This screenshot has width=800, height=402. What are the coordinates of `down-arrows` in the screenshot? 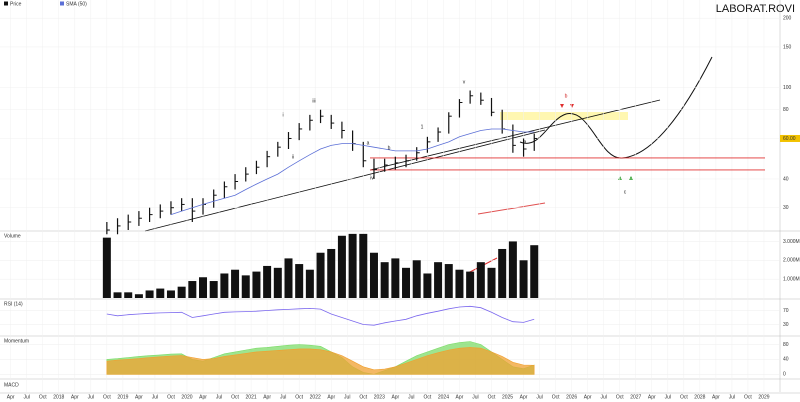 It's located at (567, 106).